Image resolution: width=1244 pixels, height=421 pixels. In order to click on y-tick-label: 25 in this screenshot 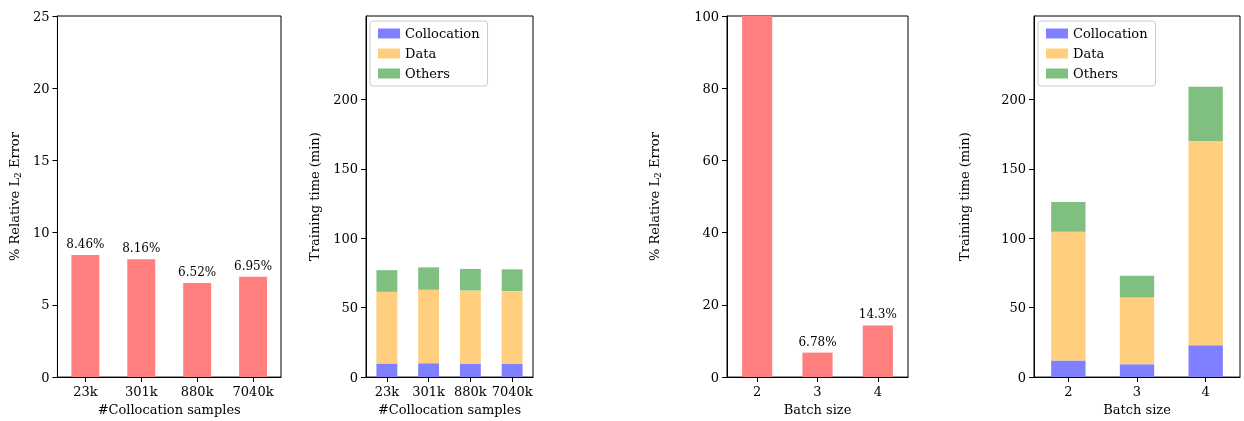, I will do `click(41, 16)`.